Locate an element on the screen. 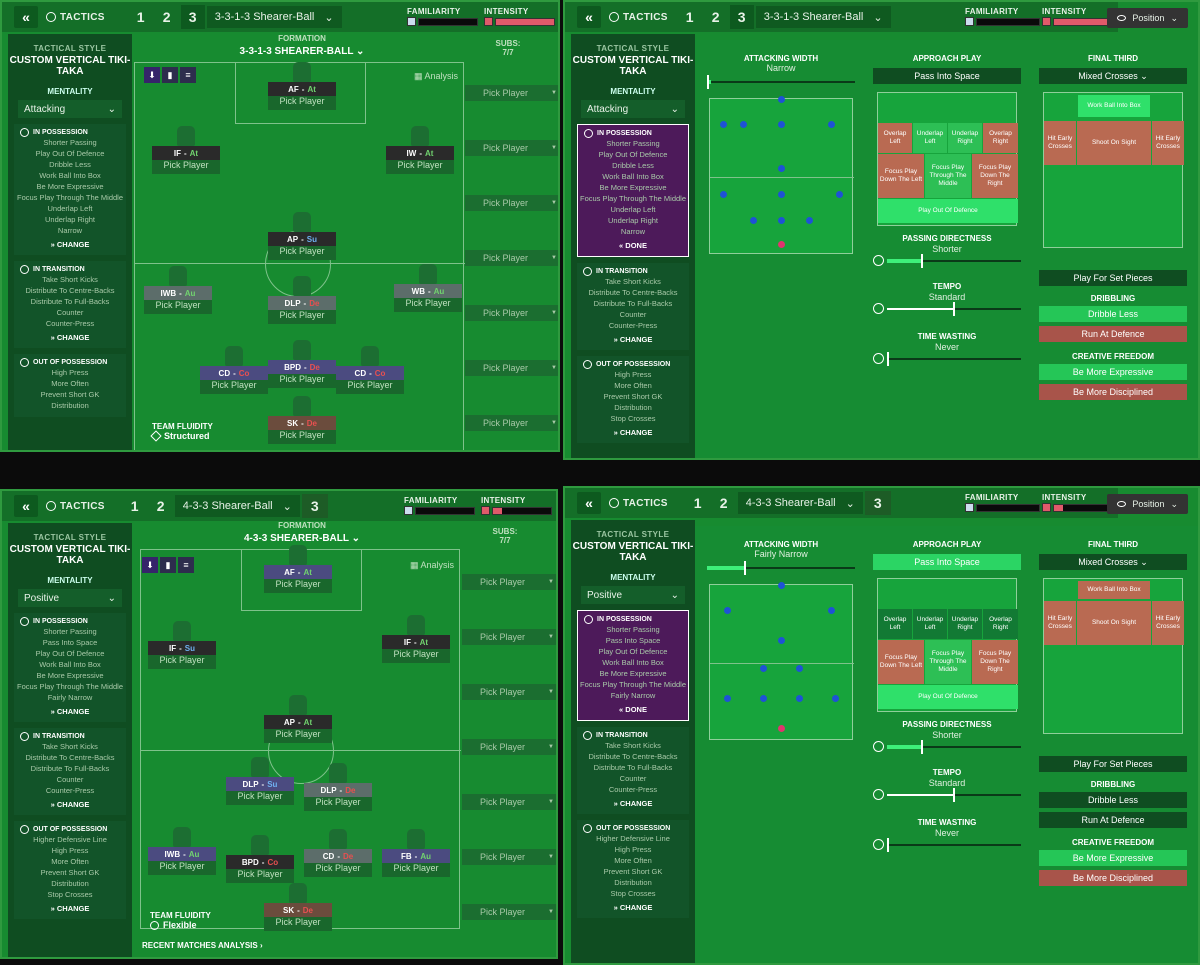 This screenshot has width=1200, height=965. player-slot-fb: FB - Au Pick Player is located at coordinates (416, 853).